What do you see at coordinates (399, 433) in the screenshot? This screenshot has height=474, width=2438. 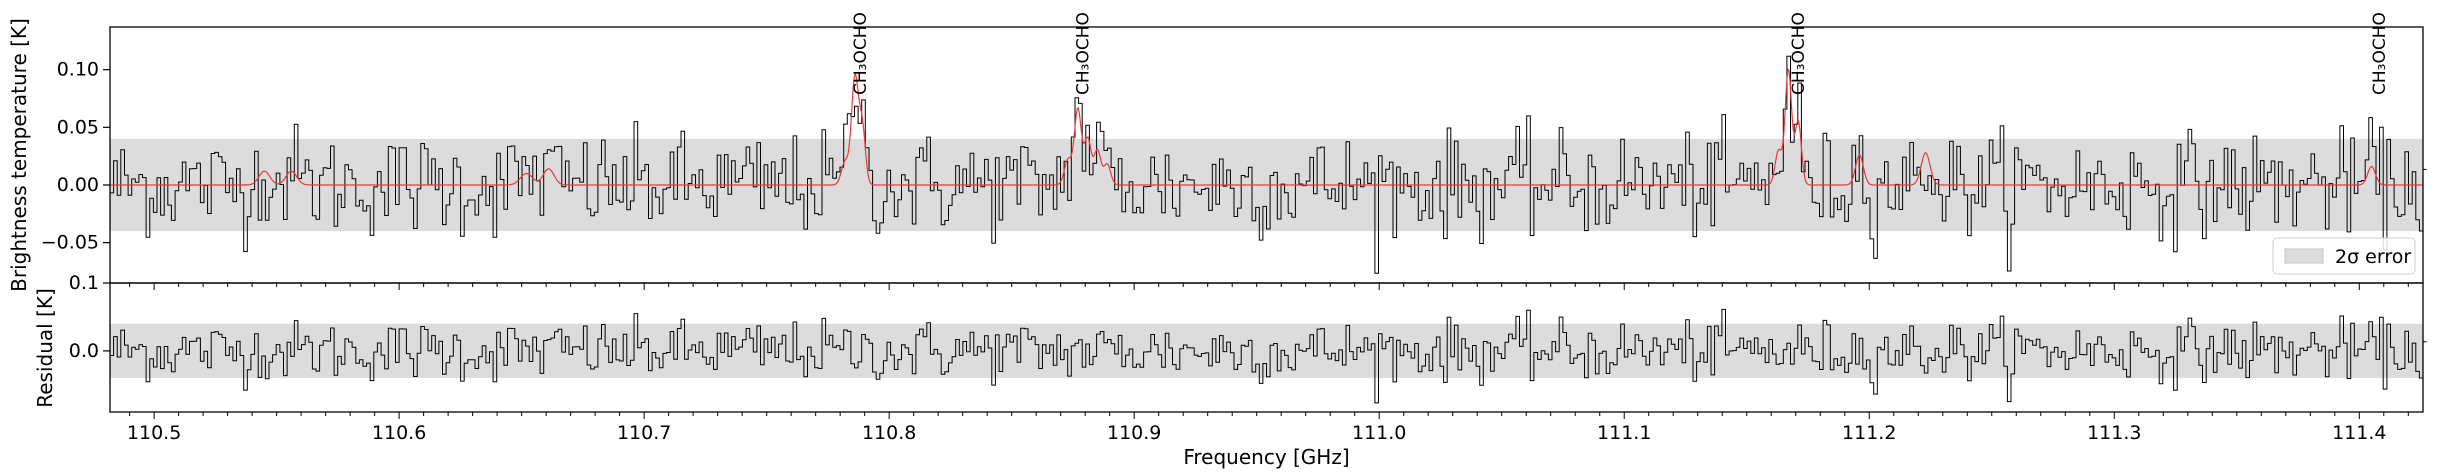 I see `x-tick-label: 110.6` at bounding box center [399, 433].